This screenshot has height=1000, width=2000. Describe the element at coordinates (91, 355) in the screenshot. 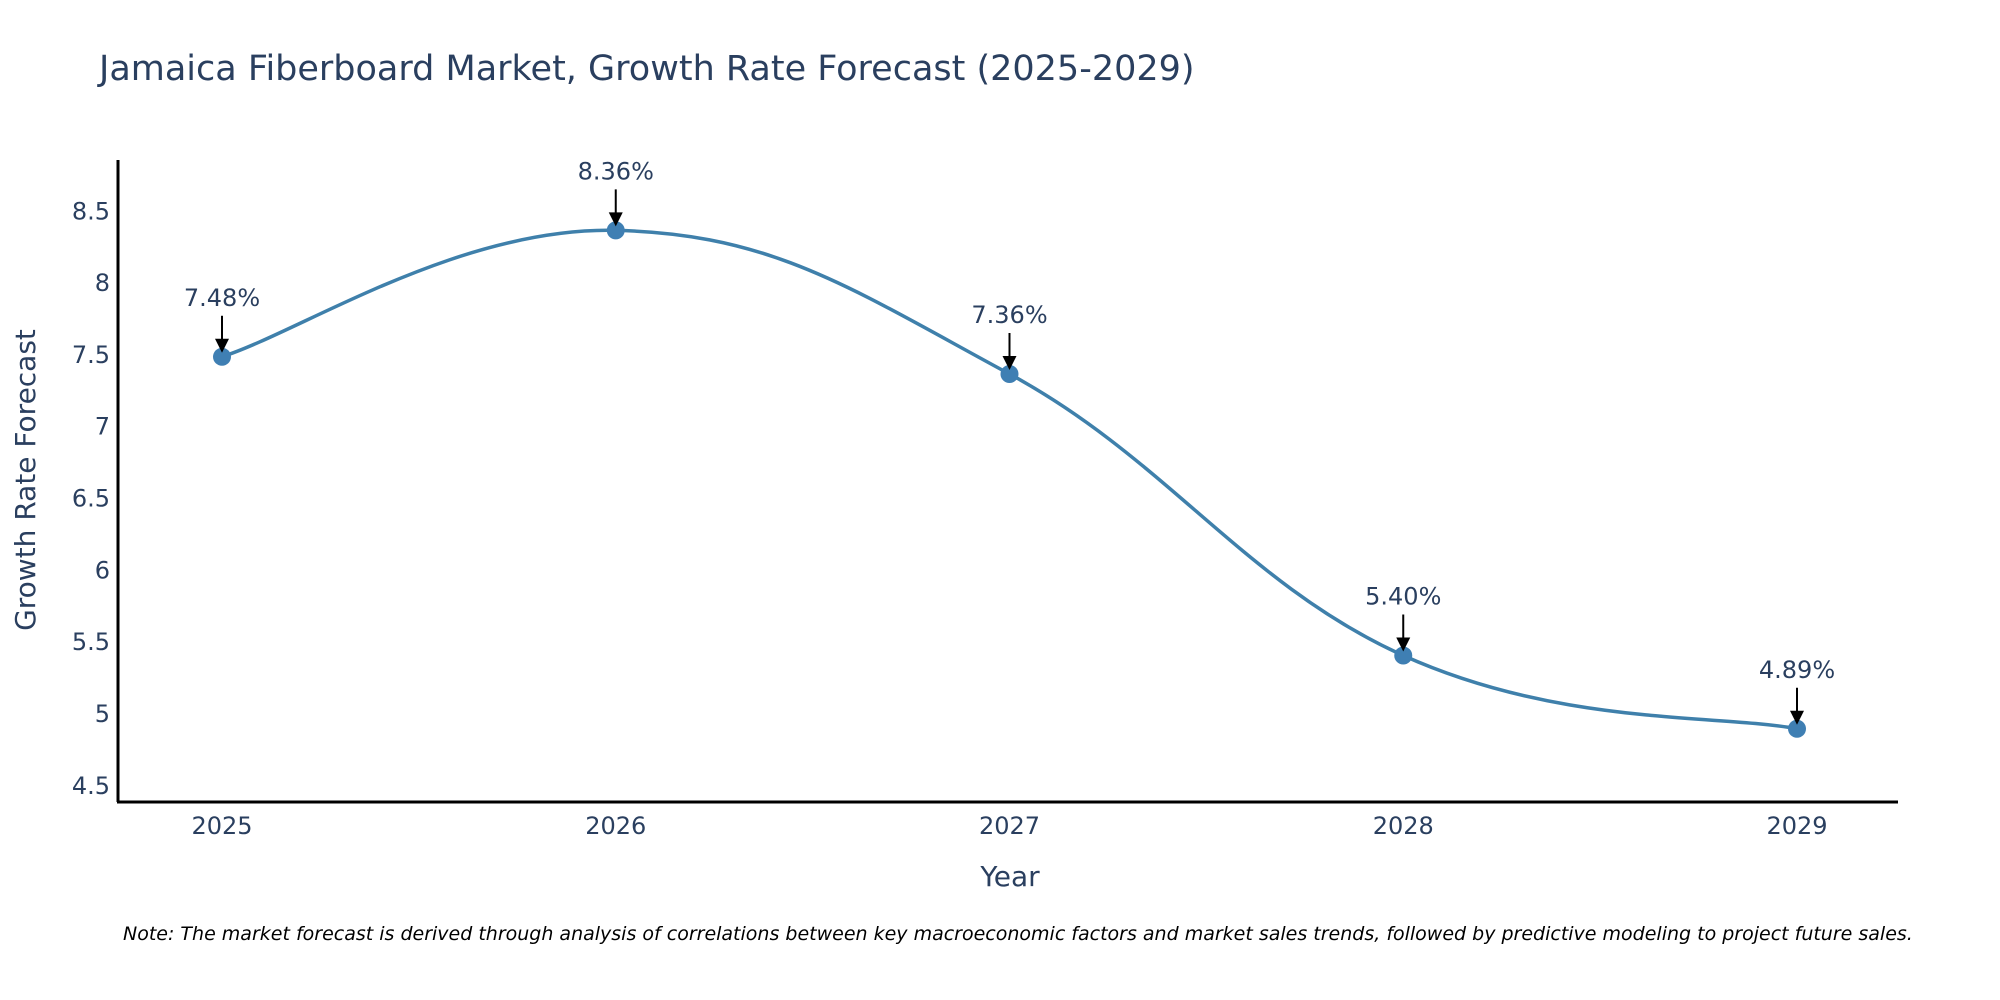

I see `y-tick-label: 7.5` at that location.